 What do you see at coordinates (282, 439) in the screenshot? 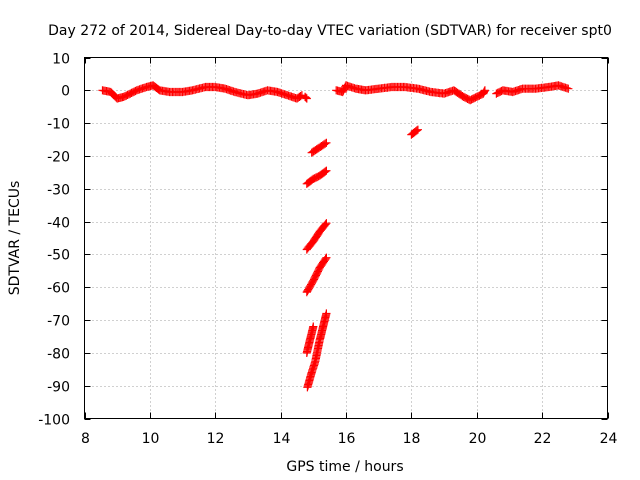
I see `x-tick-label: 14` at bounding box center [282, 439].